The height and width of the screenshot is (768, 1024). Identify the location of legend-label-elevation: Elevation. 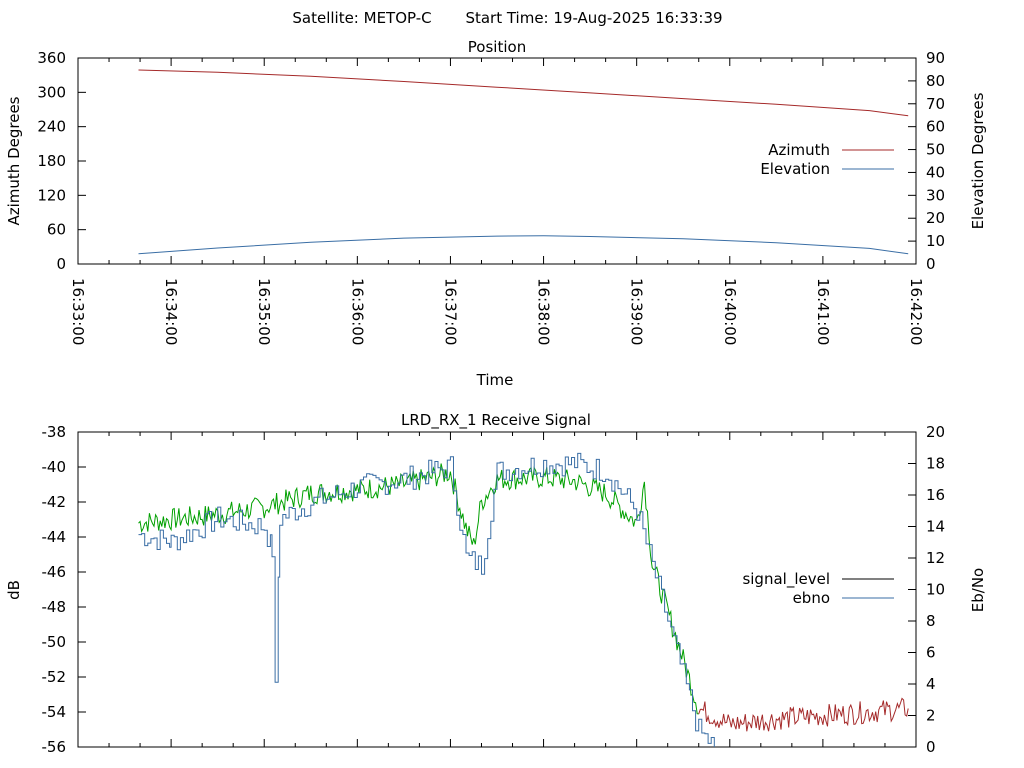
(795, 169).